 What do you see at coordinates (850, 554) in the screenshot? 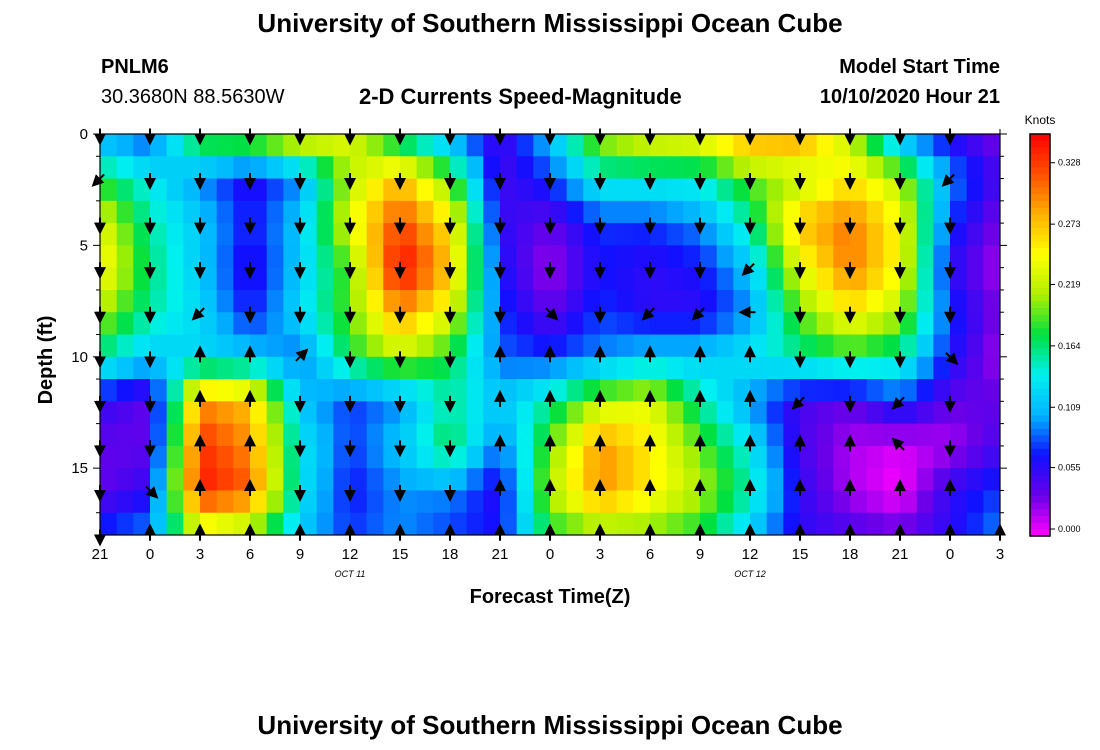
I see `x-tick-label: 18` at bounding box center [850, 554].